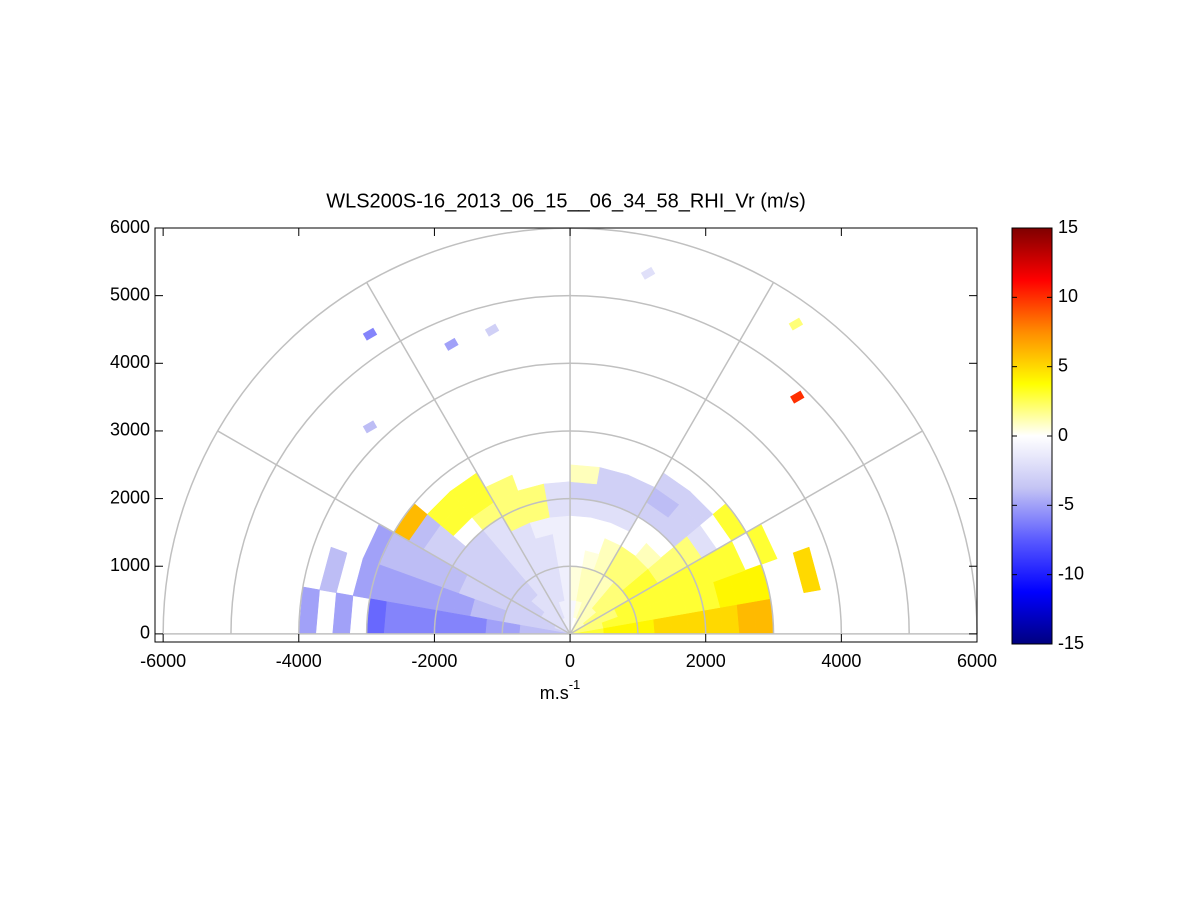 Image resolution: width=1201 pixels, height=901 pixels. What do you see at coordinates (1063, 435) in the screenshot?
I see `colorbar-tick-label: 0` at bounding box center [1063, 435].